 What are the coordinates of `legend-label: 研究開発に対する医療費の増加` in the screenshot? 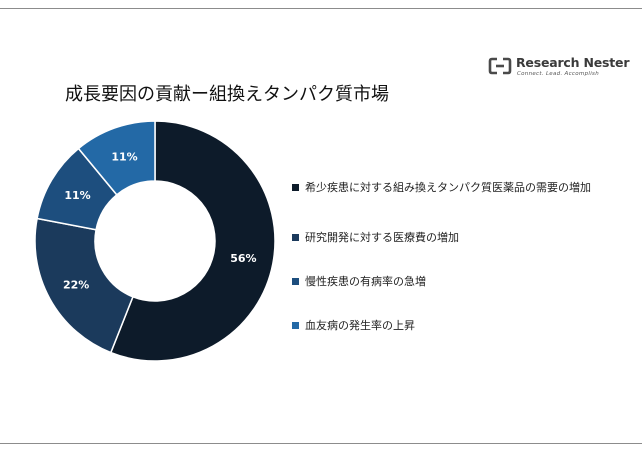 It's located at (382, 237).